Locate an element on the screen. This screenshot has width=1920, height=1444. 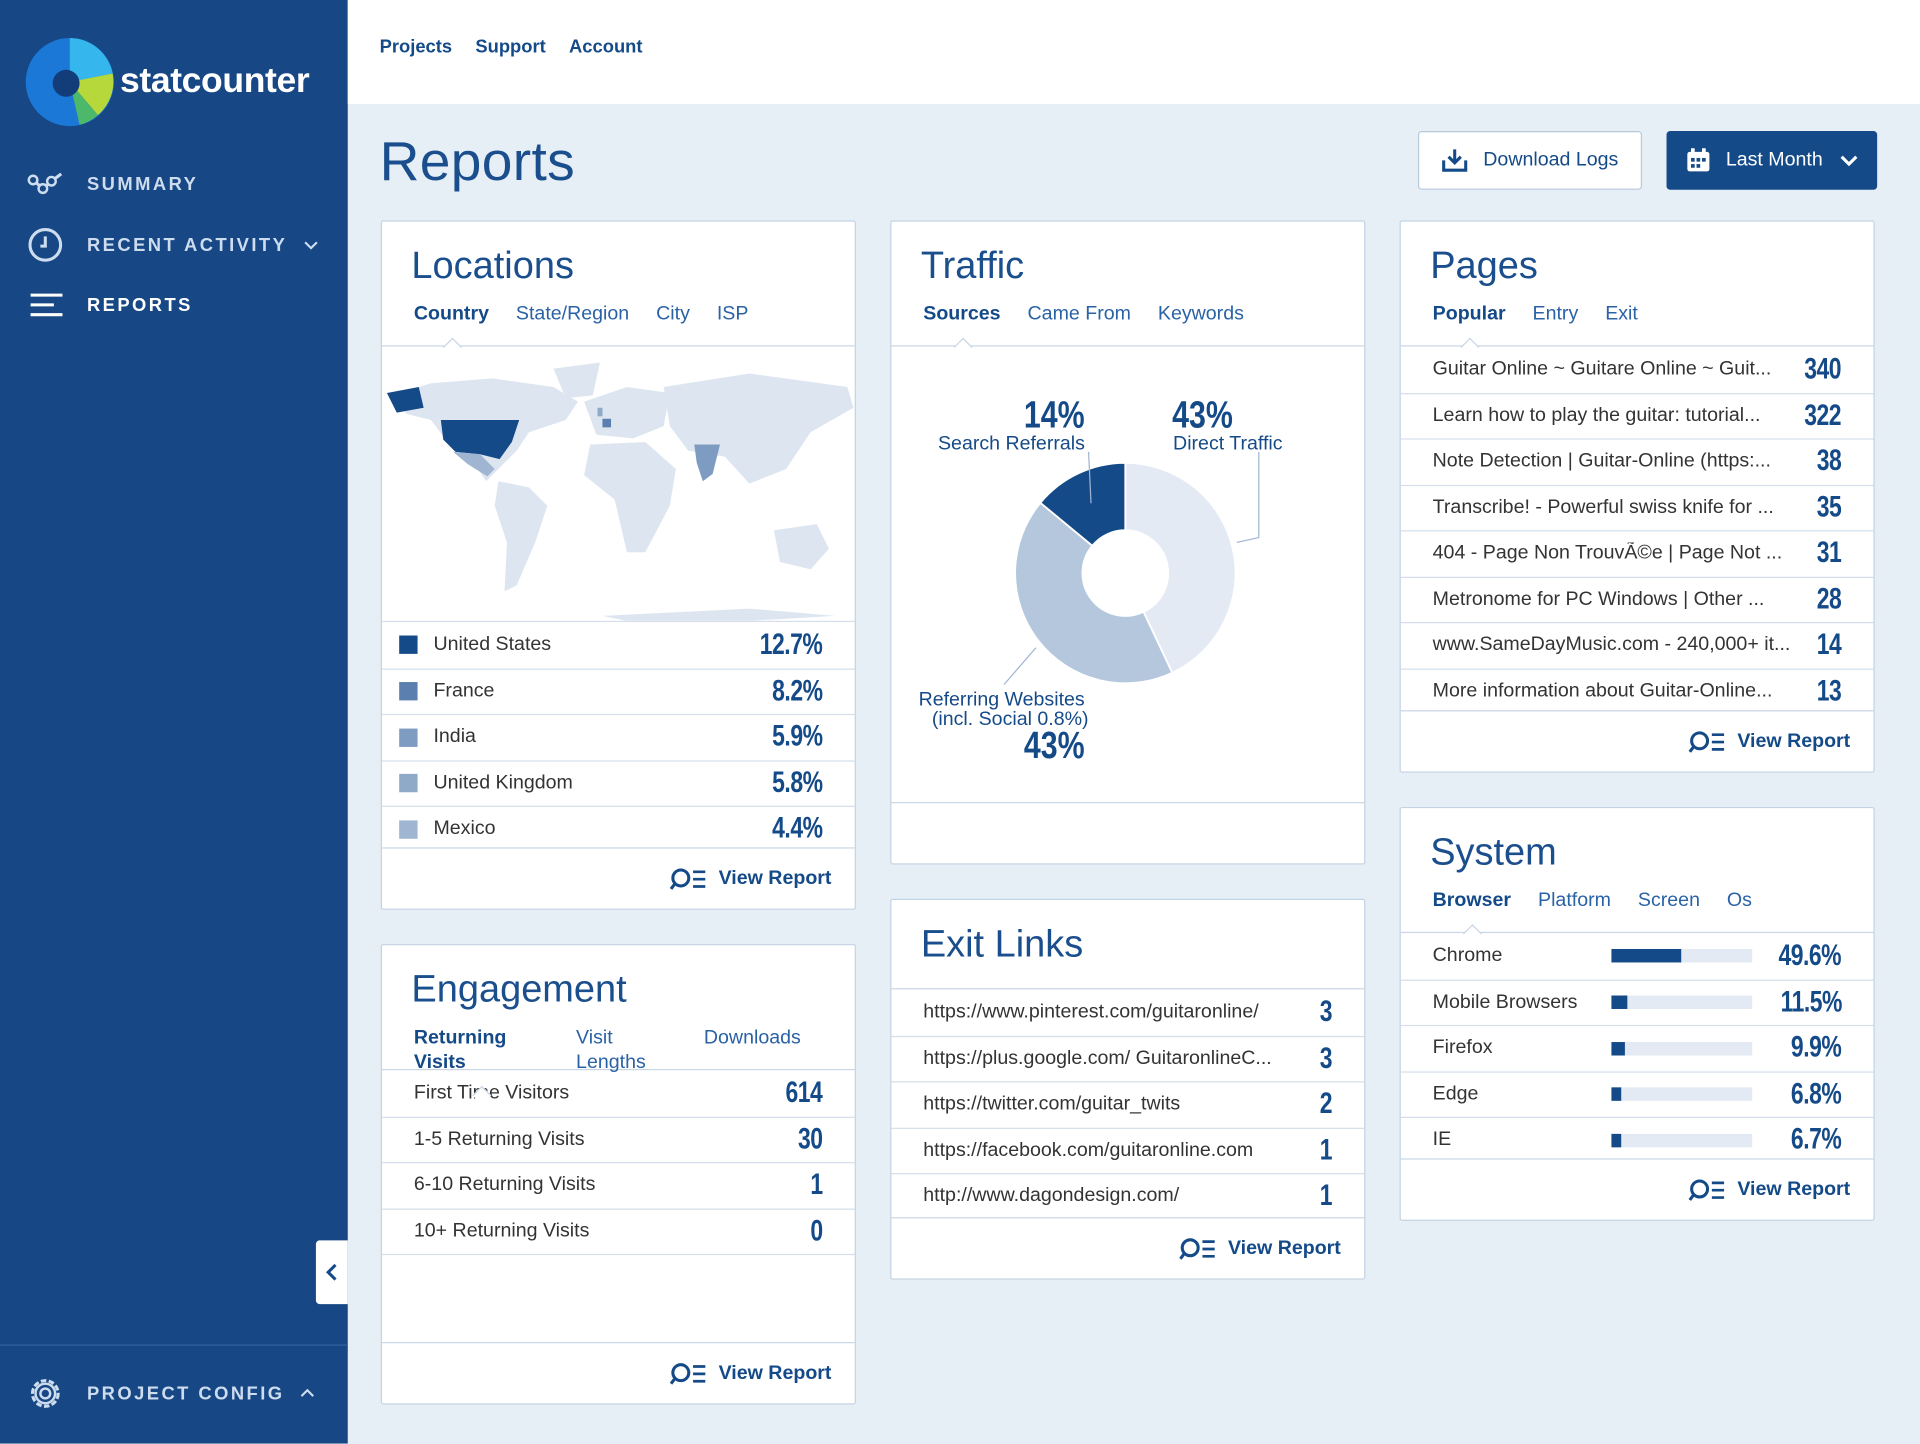
card-header: System Browser Platform Screen Os is located at coordinates (1637, 871).